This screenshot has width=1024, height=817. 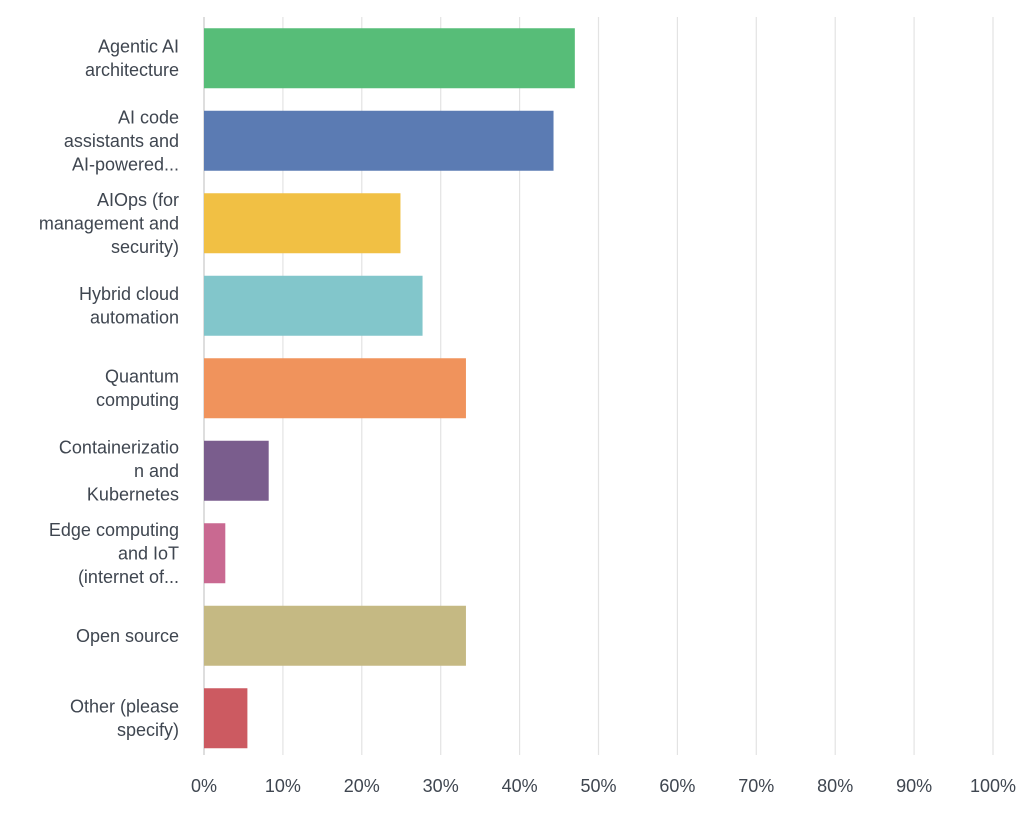 I want to click on category-label: AIOps (for management and security), so click(x=109, y=223).